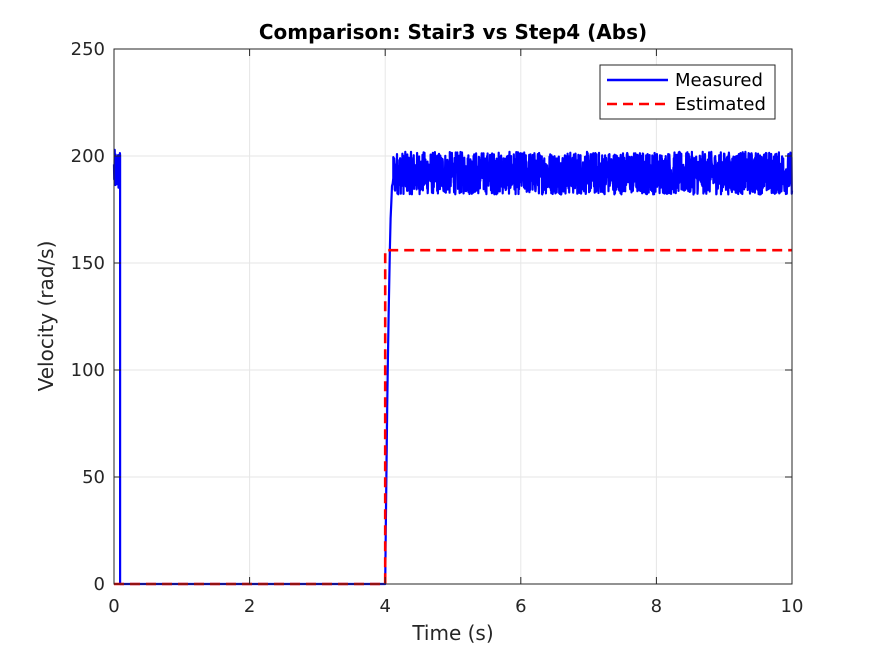  I want to click on x-tick-label: 0, so click(113, 606).